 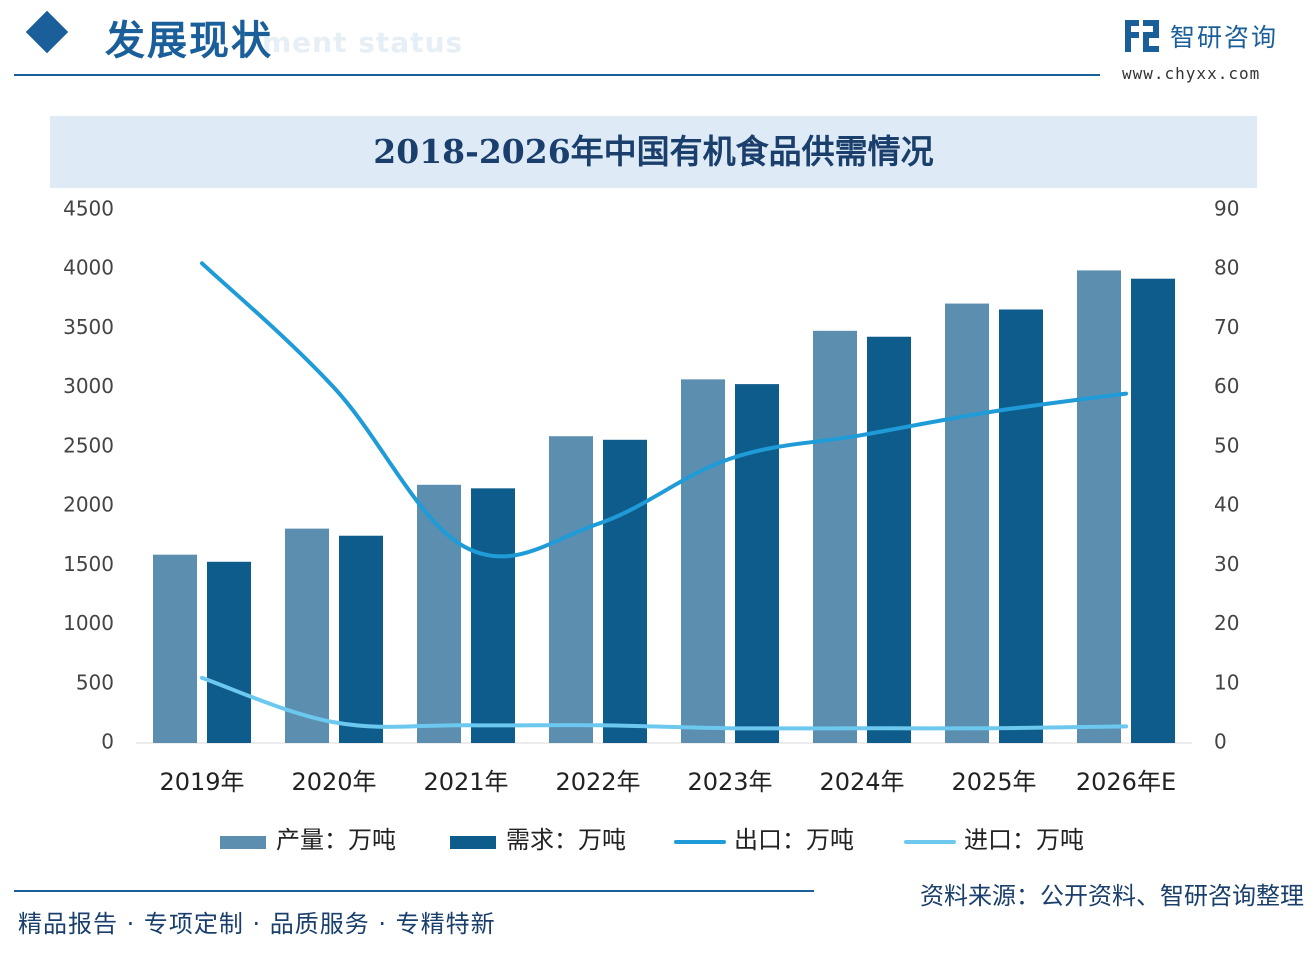 What do you see at coordinates (189, 41) in the screenshot?
I see `section-title: 发展现状` at bounding box center [189, 41].